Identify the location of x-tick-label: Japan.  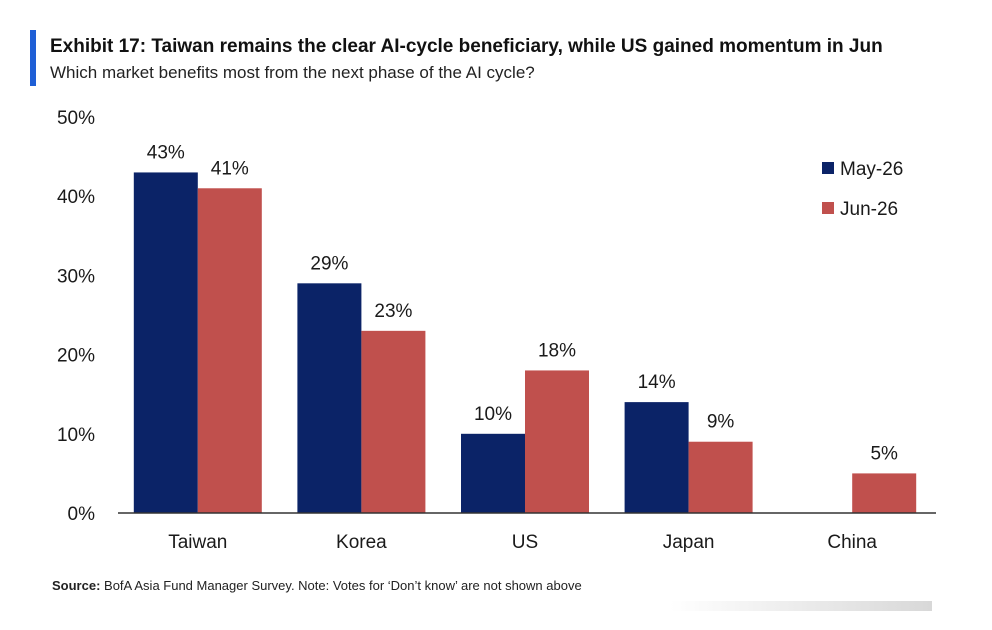
(689, 542).